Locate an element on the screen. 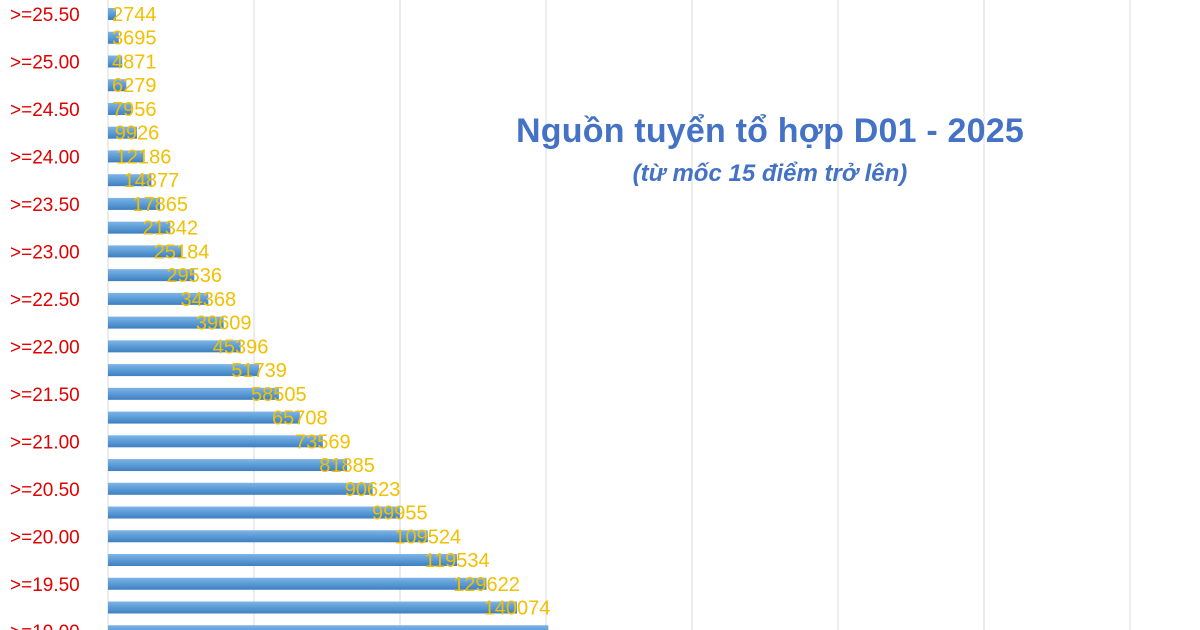  data-label: 109524 is located at coordinates (427, 537).